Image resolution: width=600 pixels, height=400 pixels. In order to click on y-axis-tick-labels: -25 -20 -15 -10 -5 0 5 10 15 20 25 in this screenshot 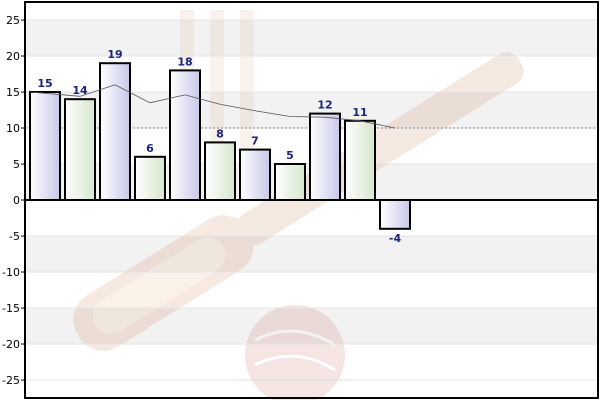, I will do `click(13, 200)`.